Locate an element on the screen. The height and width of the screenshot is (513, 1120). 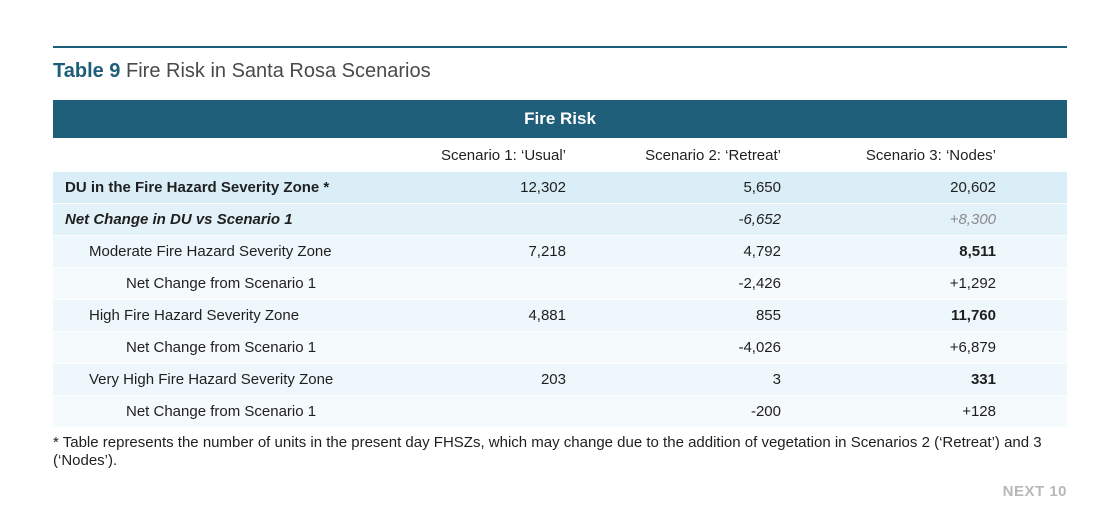
cell-scenario-3: 331 is located at coordinates (983, 379).